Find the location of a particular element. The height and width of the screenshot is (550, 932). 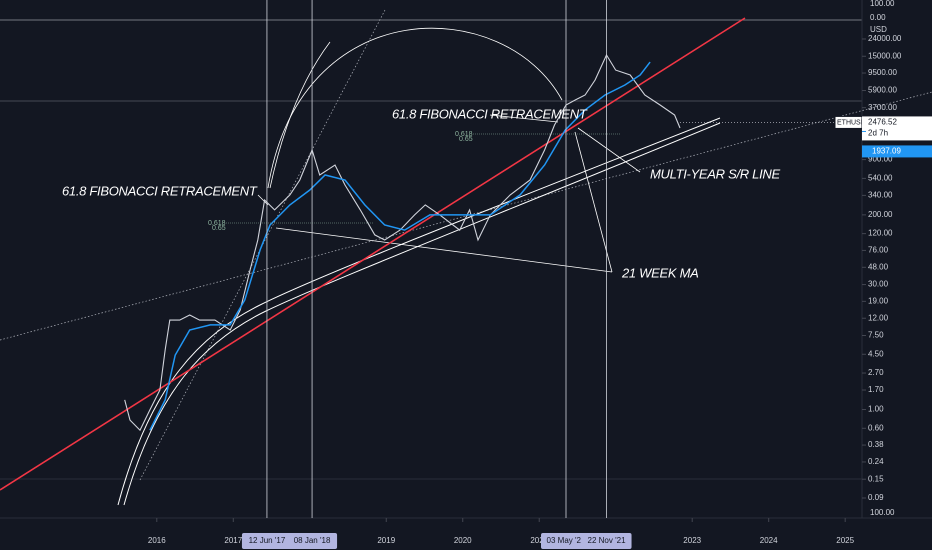

x-tick-label: 2016 is located at coordinates (157, 540).